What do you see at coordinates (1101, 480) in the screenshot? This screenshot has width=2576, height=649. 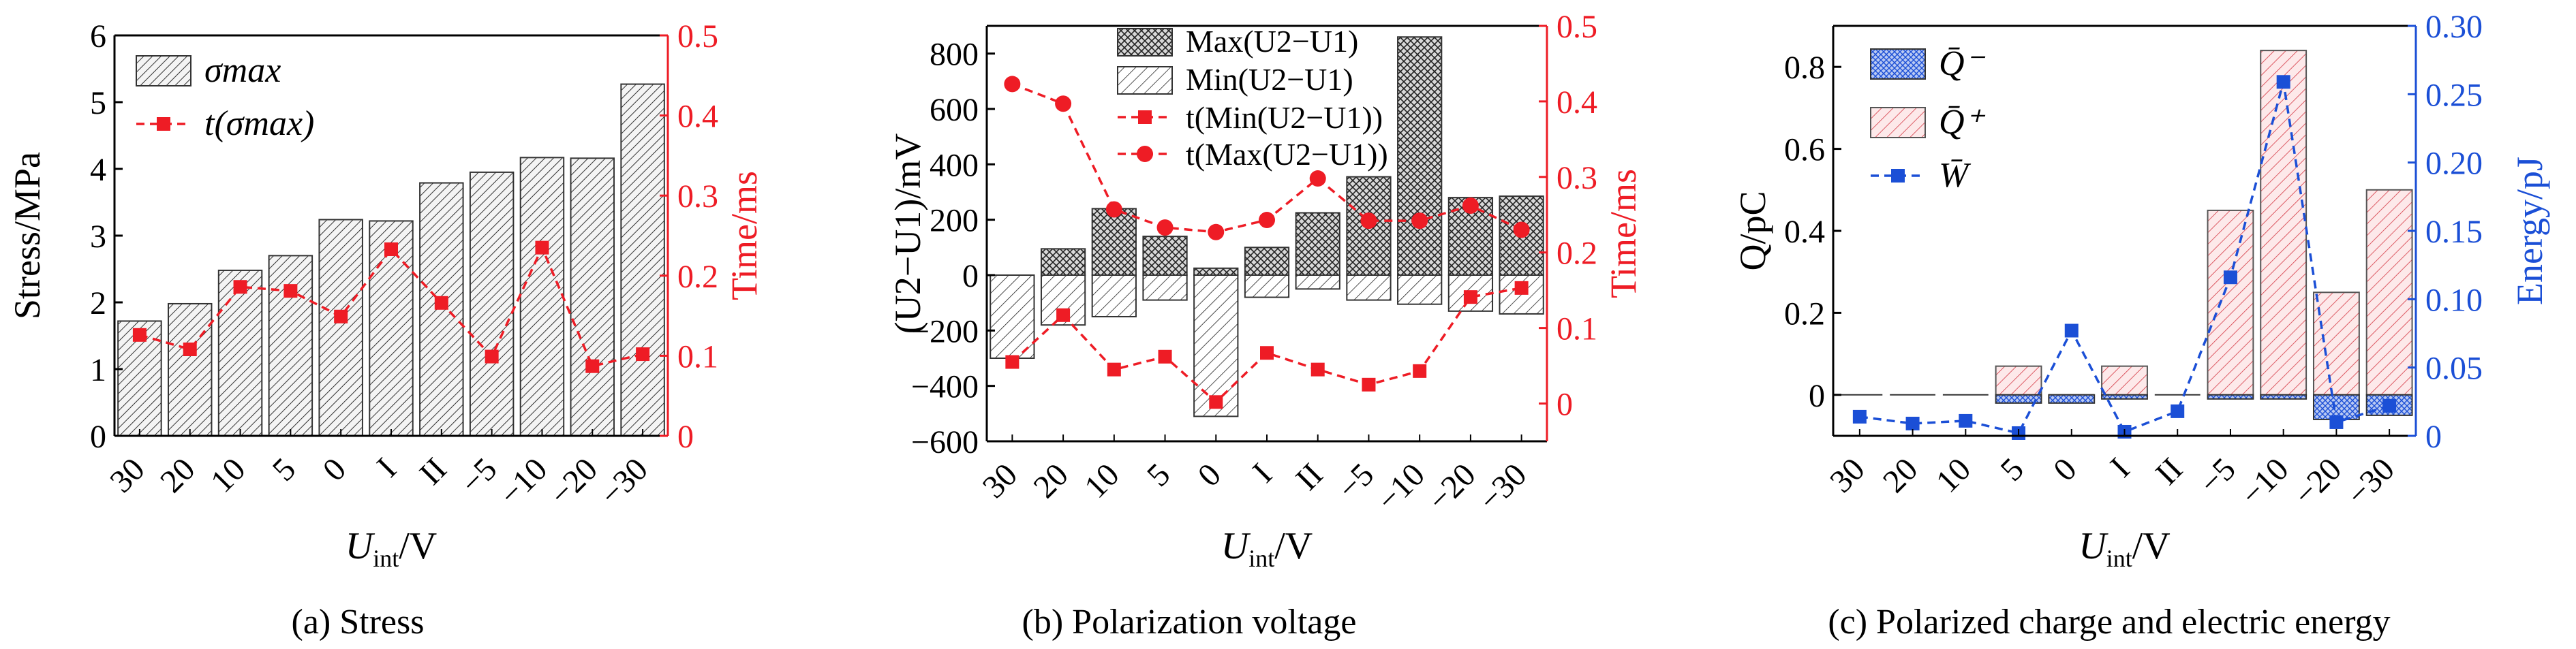 I see `x-tick-label: 10` at bounding box center [1101, 480].